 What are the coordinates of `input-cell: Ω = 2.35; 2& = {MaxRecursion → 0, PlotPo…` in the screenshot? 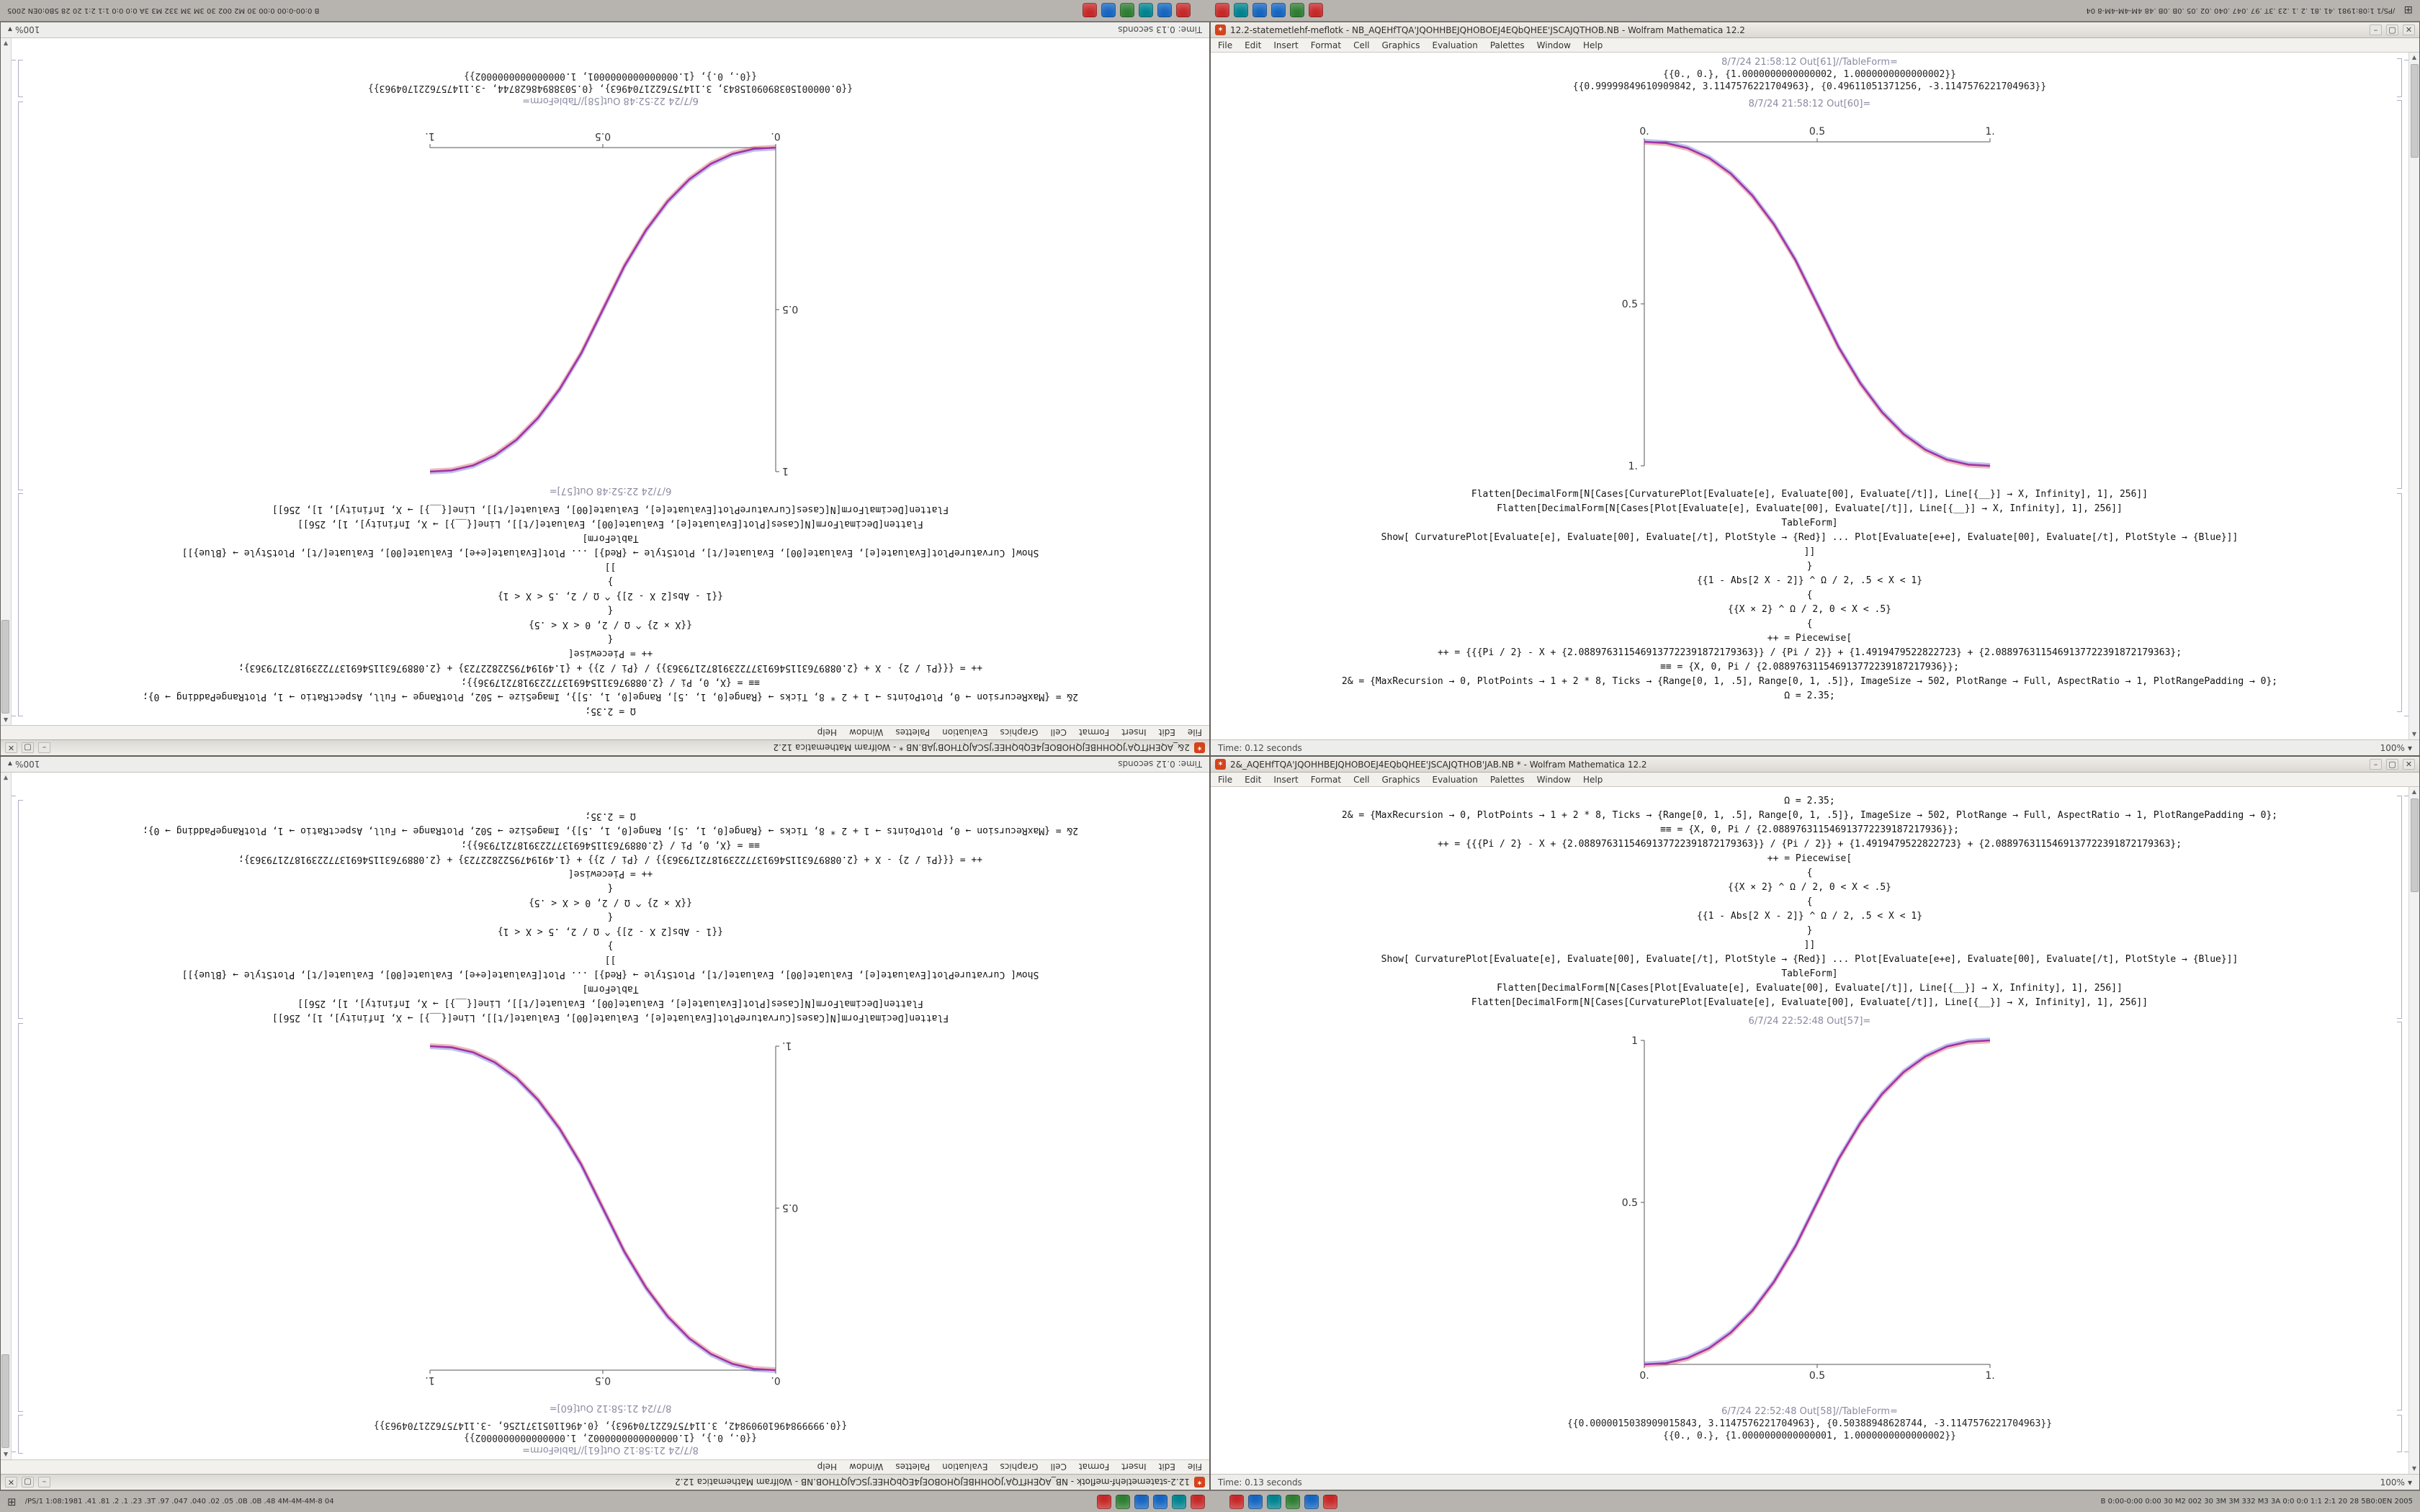 It's located at (1809, 902).